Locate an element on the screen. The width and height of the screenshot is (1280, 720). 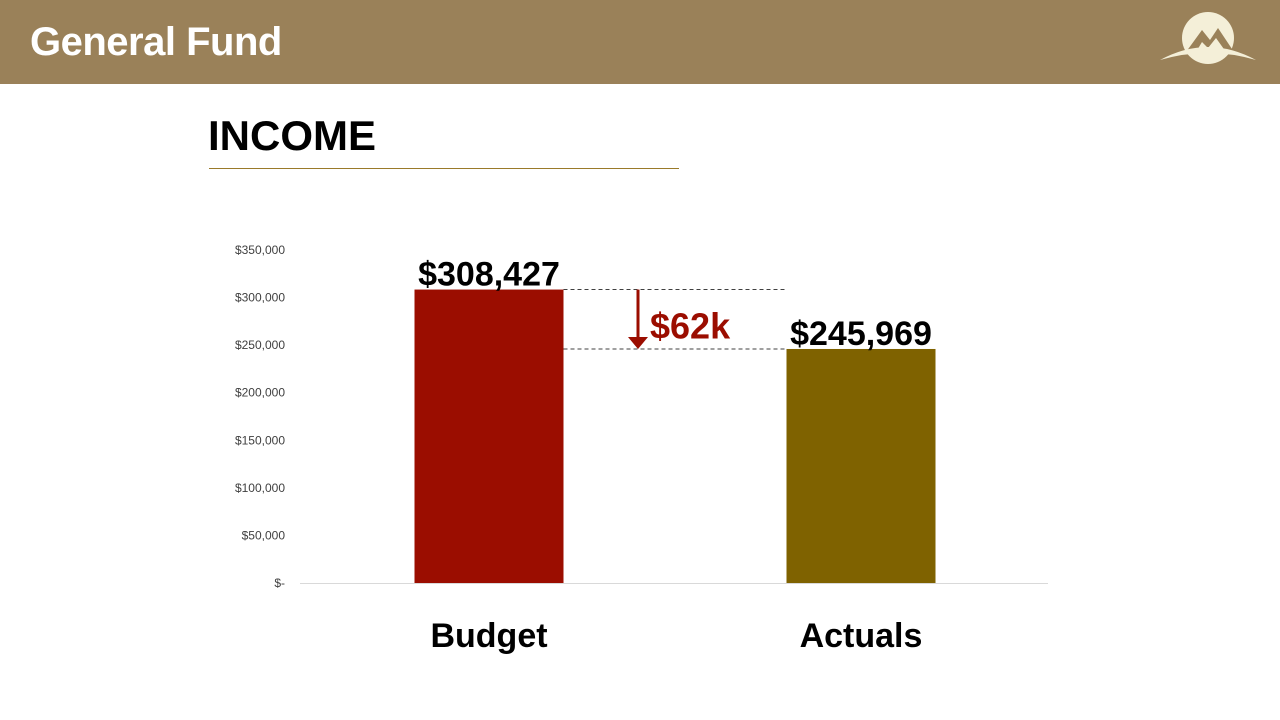
y-tick-label: $50,000 is located at coordinates (264, 535).